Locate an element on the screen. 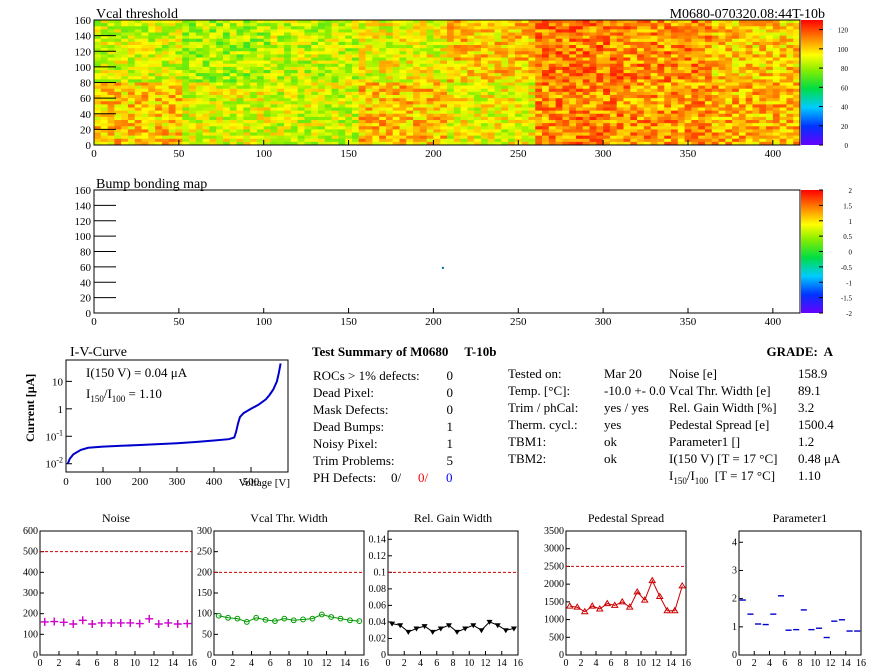  scale-label: -1.5 is located at coordinates (847, 299).